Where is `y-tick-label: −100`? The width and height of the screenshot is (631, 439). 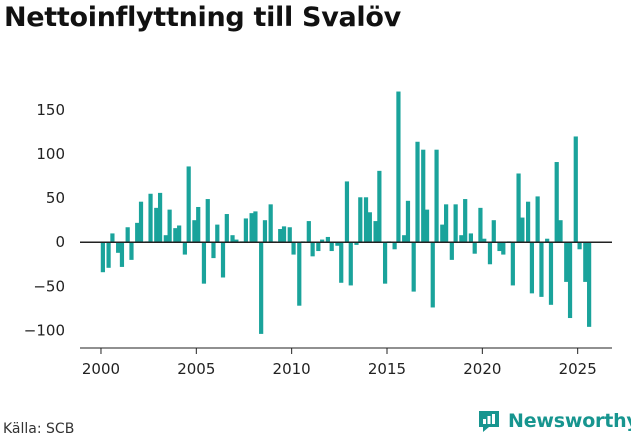 y-tick-label: −100 is located at coordinates (44, 330).